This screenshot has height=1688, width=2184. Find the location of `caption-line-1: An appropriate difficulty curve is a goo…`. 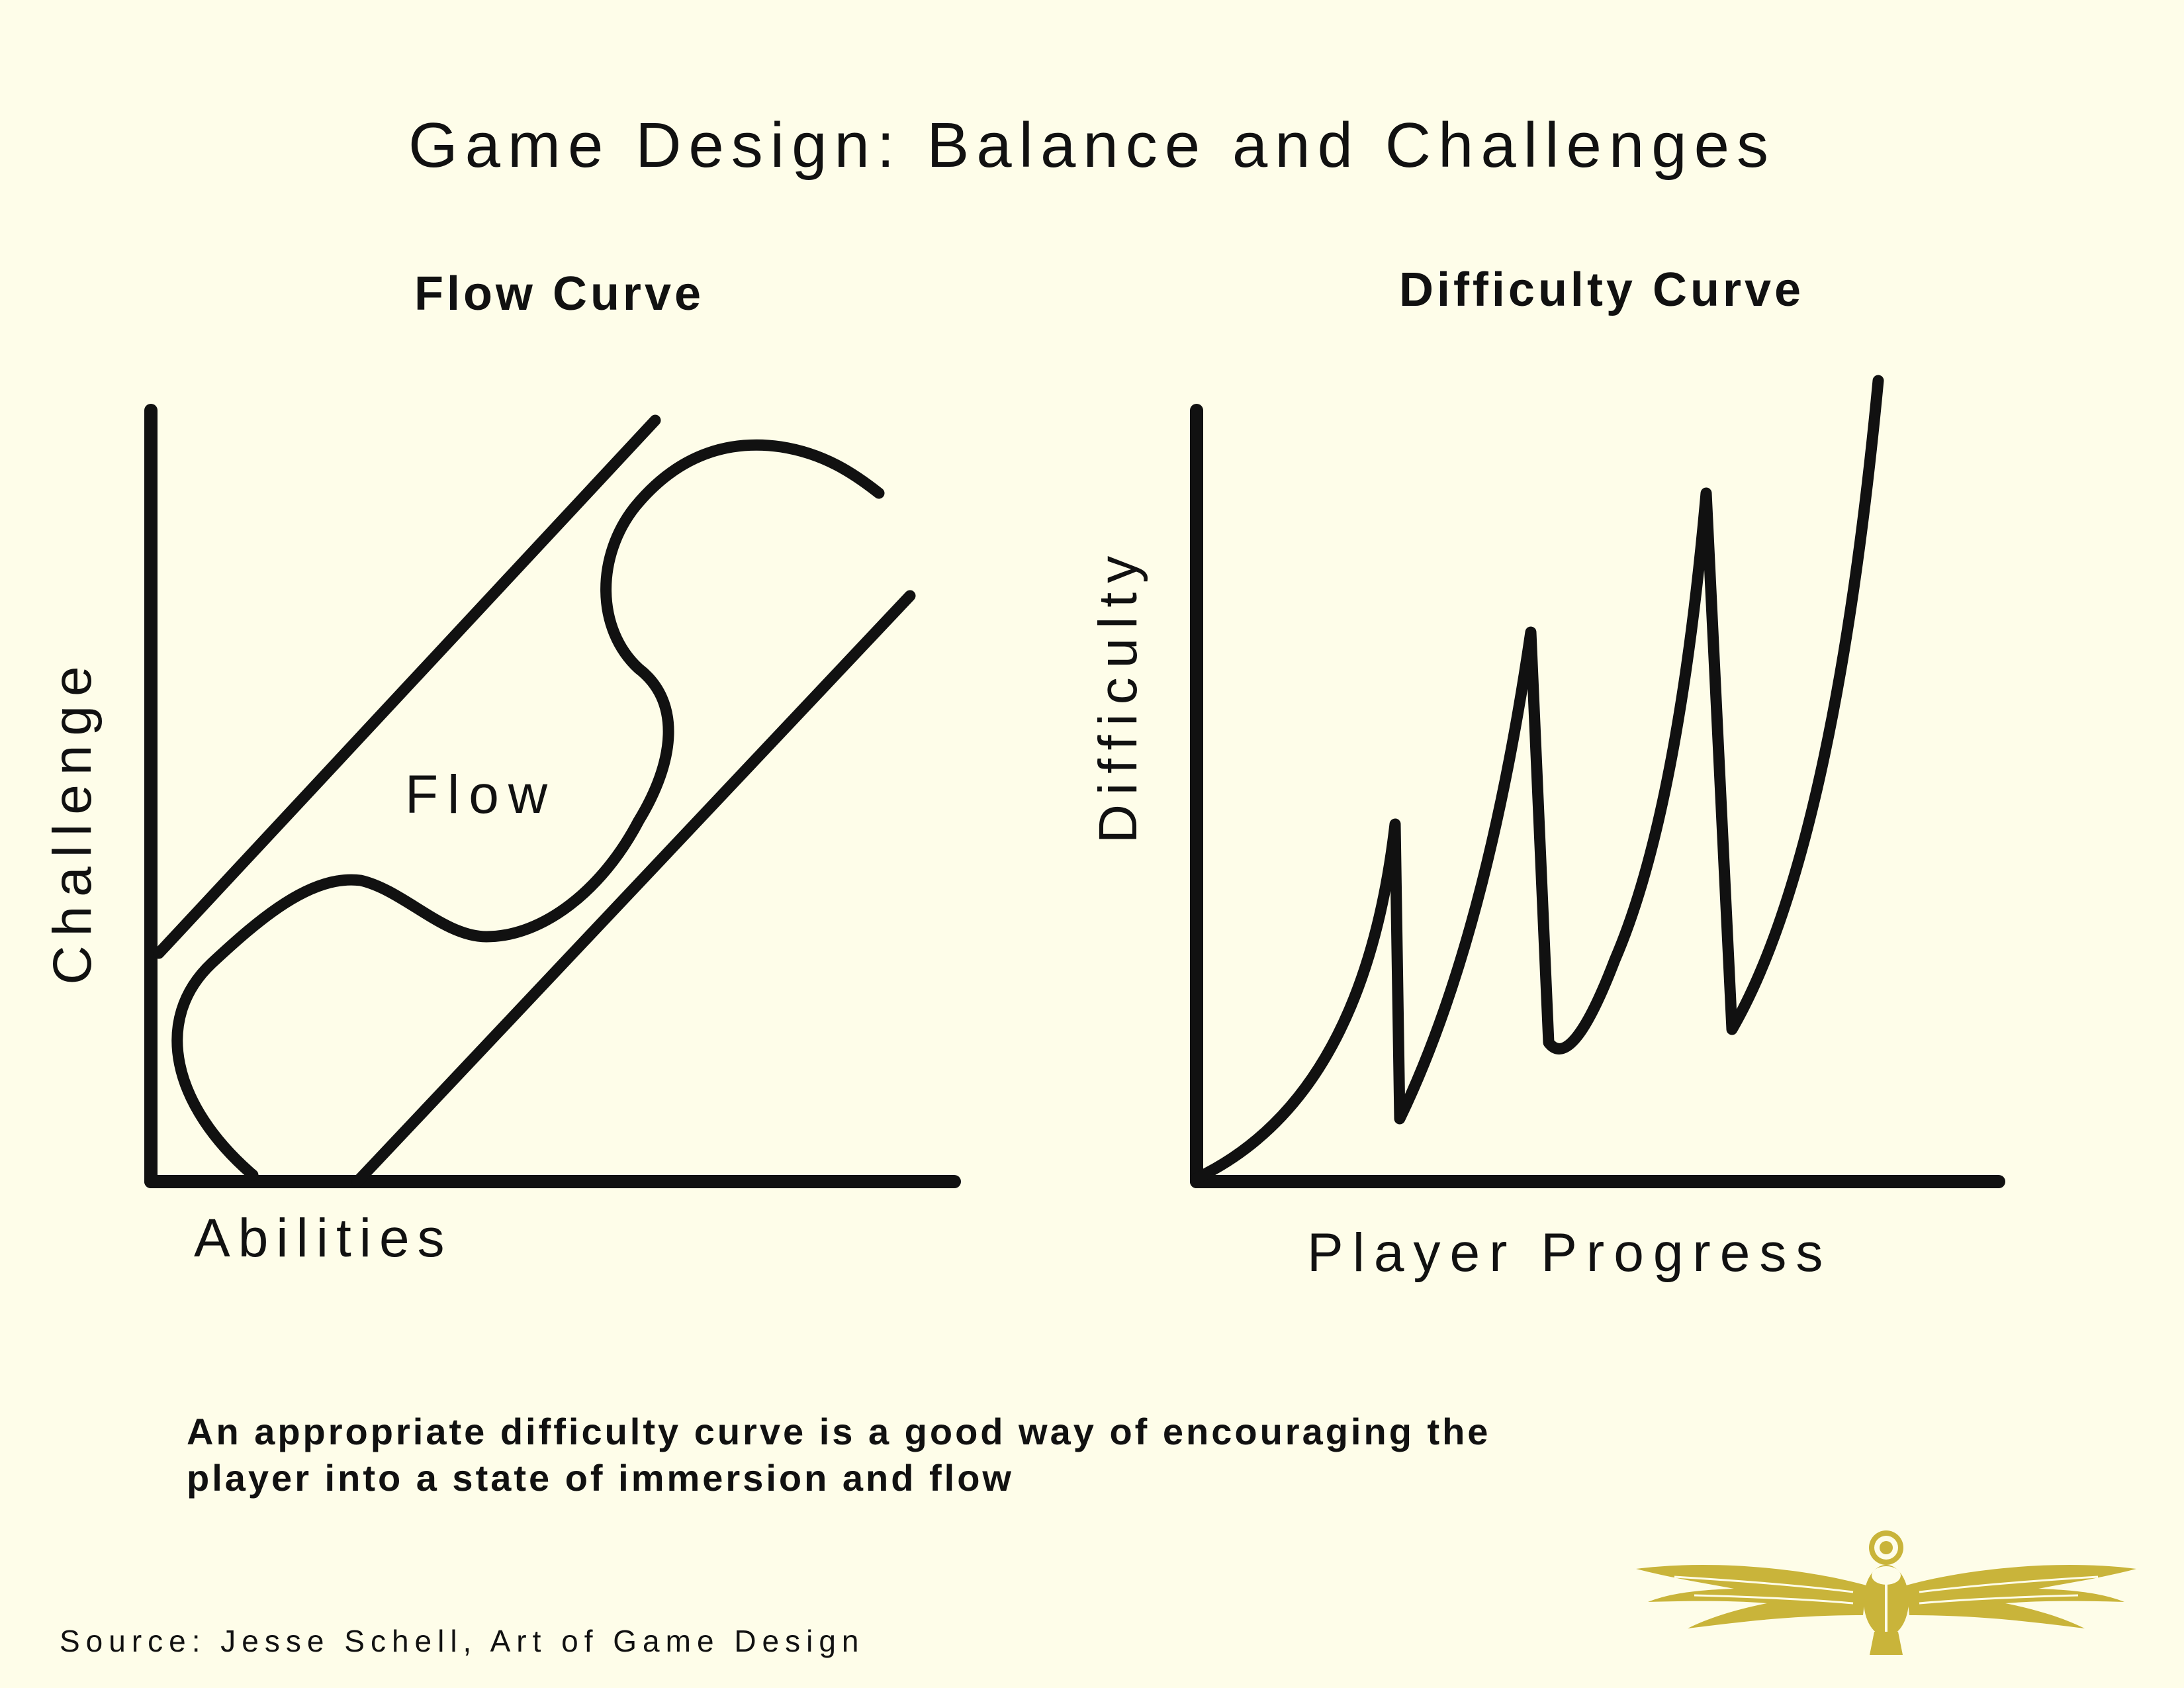

caption-line-1: An appropriate difficulty curve is a goo… is located at coordinates (839, 1431).